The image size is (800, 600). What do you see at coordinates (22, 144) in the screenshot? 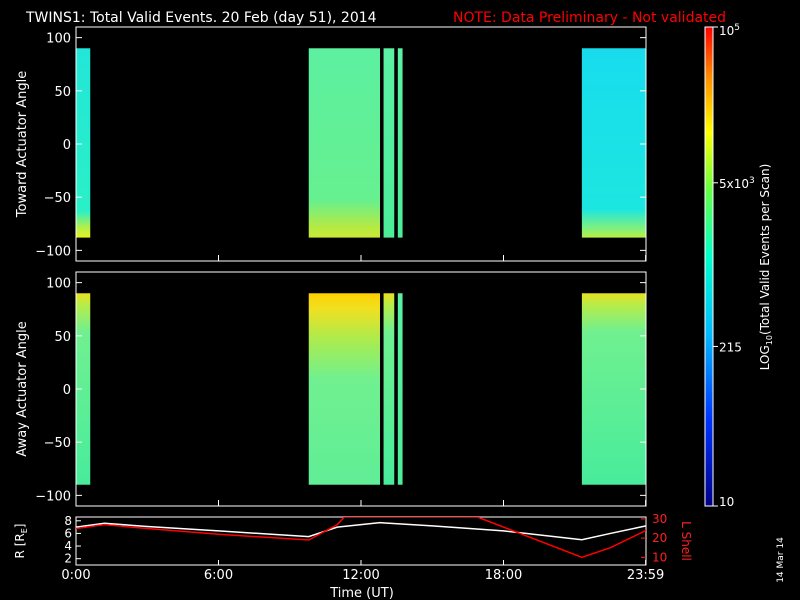
I see `toward-ylabel: Toward Actuator Angle` at bounding box center [22, 144].